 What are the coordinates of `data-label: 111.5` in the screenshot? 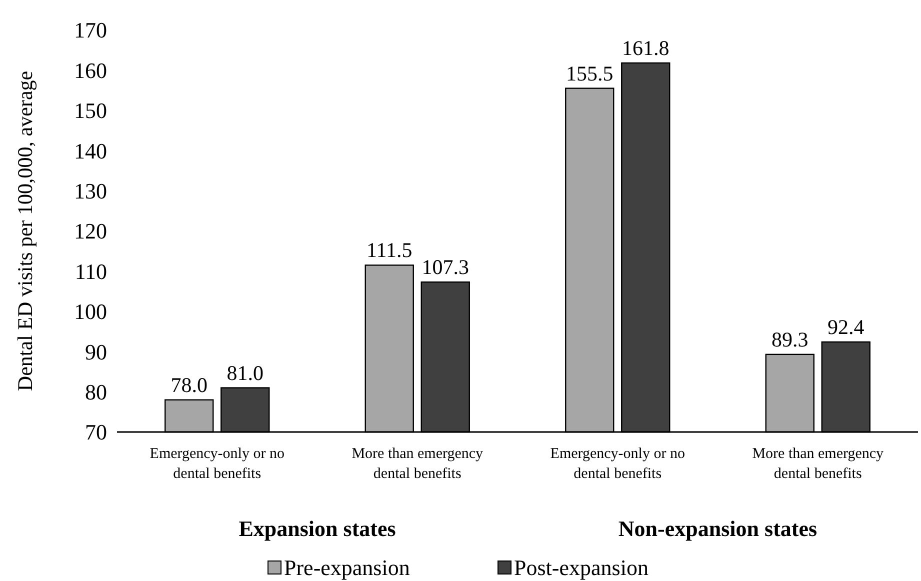 It's located at (389, 250).